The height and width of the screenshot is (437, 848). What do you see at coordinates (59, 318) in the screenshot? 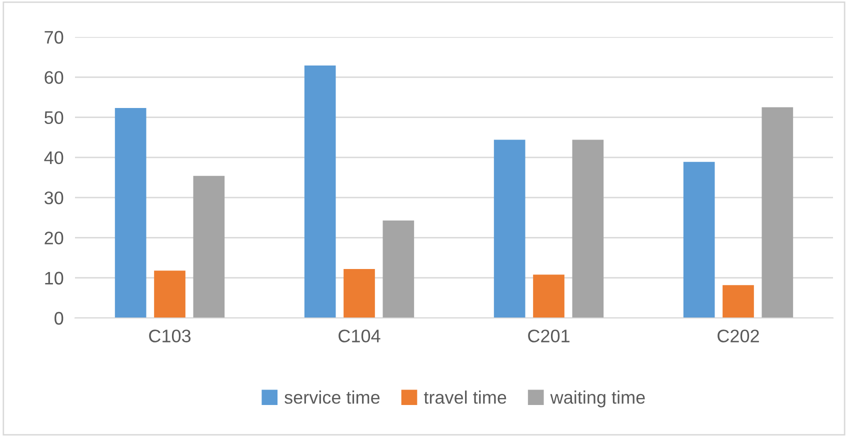
I see `y-tick-label: 0` at bounding box center [59, 318].